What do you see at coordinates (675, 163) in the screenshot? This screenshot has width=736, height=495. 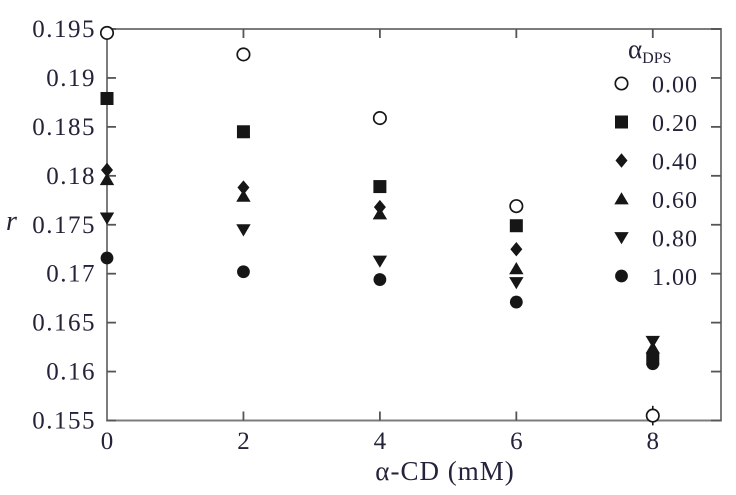 I see `legend-label: 0.40` at bounding box center [675, 163].